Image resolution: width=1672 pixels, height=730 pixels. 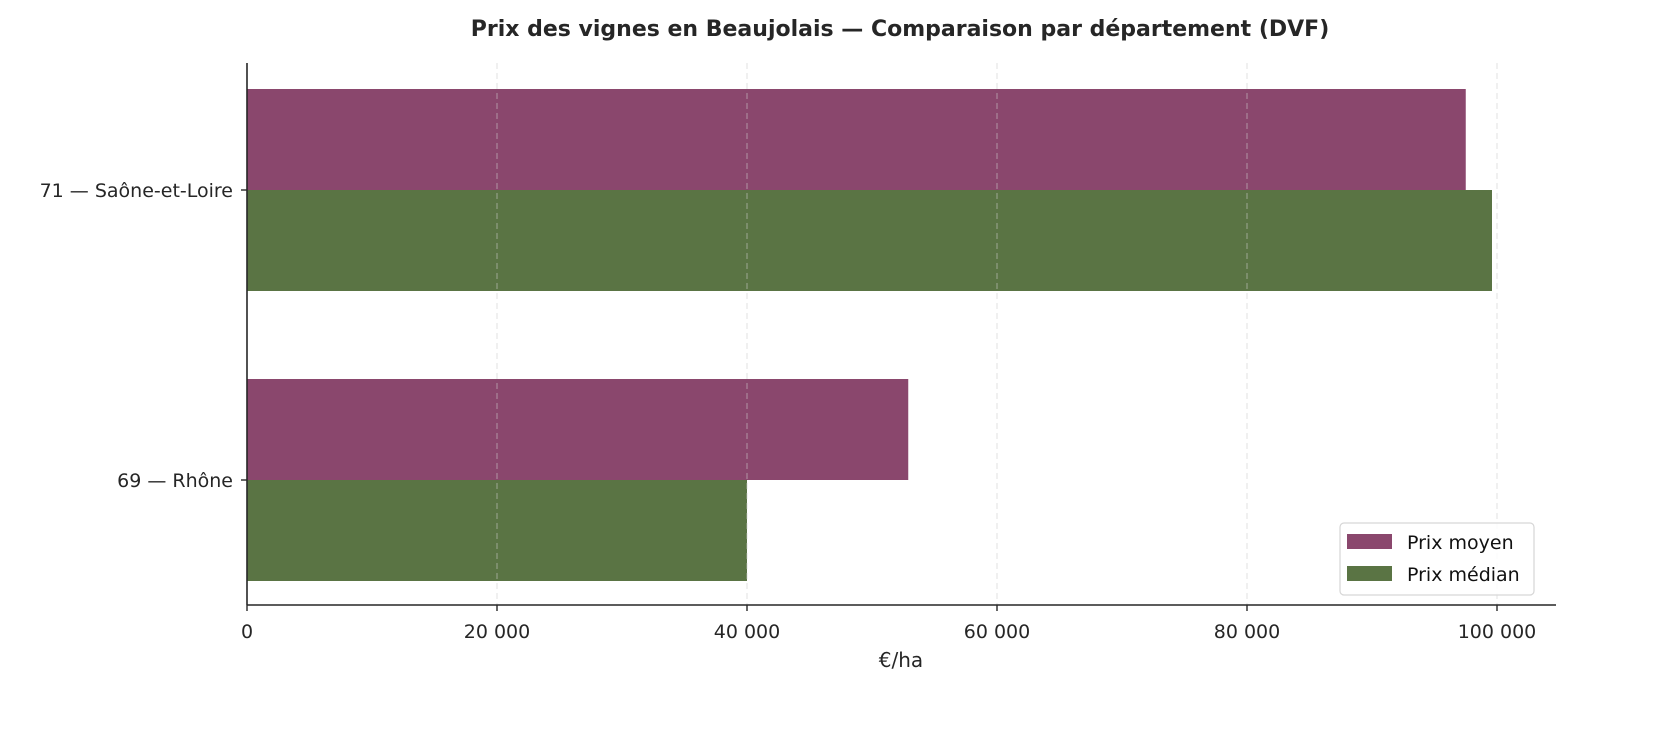 I want to click on legend-swatch-prix-moyen, so click(x=1369, y=541).